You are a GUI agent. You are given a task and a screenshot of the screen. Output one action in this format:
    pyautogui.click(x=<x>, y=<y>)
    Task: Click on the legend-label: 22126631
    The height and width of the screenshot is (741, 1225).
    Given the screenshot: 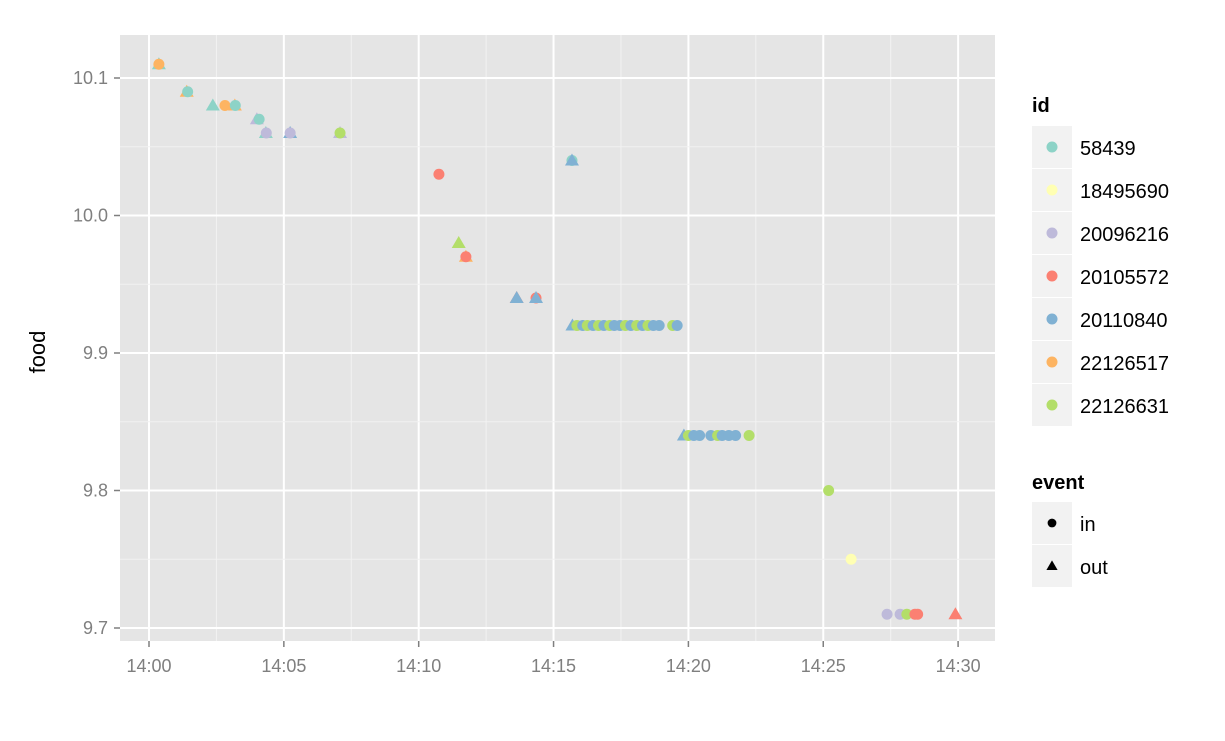 What is the action you would take?
    pyautogui.click(x=1124, y=407)
    